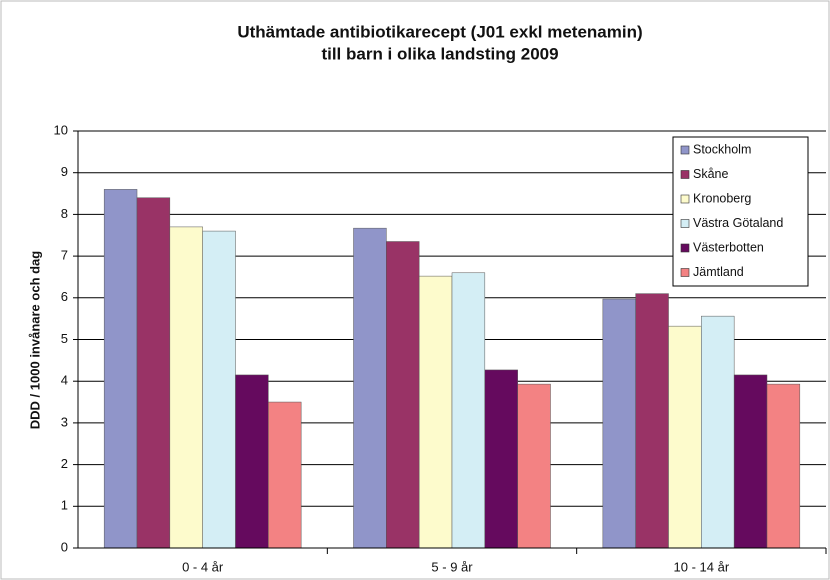 The width and height of the screenshot is (830, 580). I want to click on x-tick-label: 0 - 4 år, so click(203, 566).